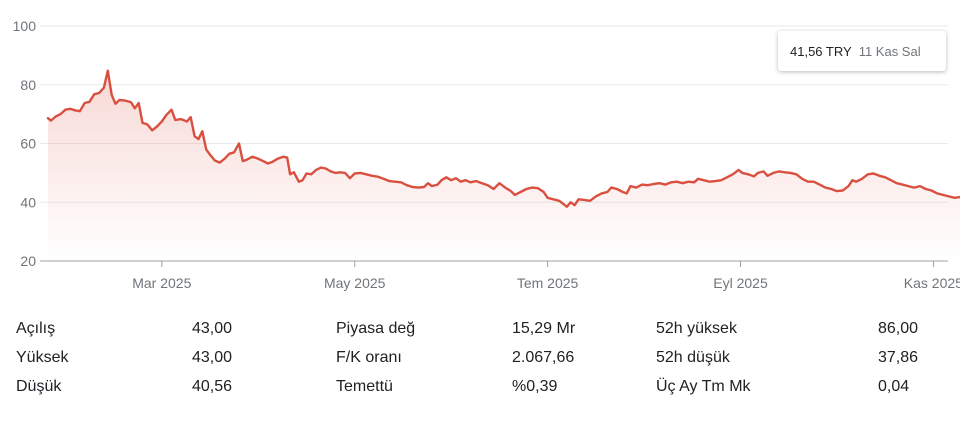 This screenshot has height=430, width=960. What do you see at coordinates (364, 386) in the screenshot?
I see `stat-label: Temettü` at bounding box center [364, 386].